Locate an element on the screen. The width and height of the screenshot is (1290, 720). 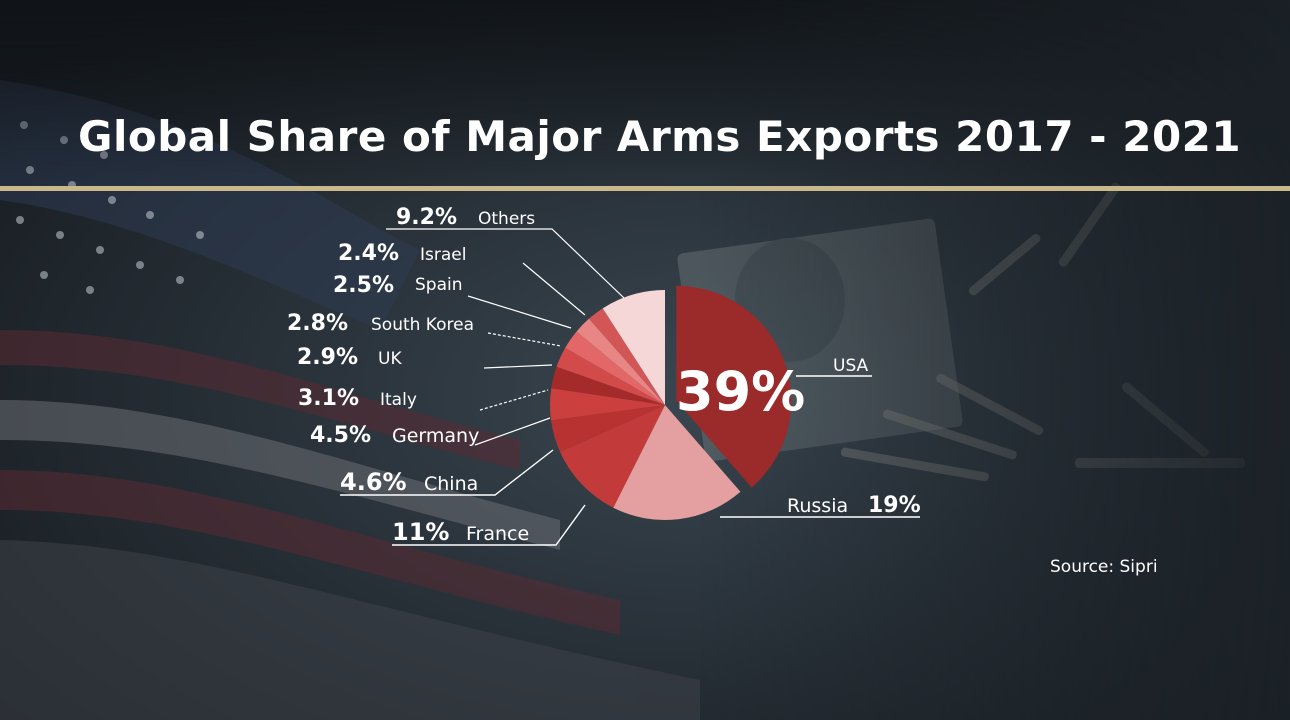
slice-uk is located at coordinates (610, 376).